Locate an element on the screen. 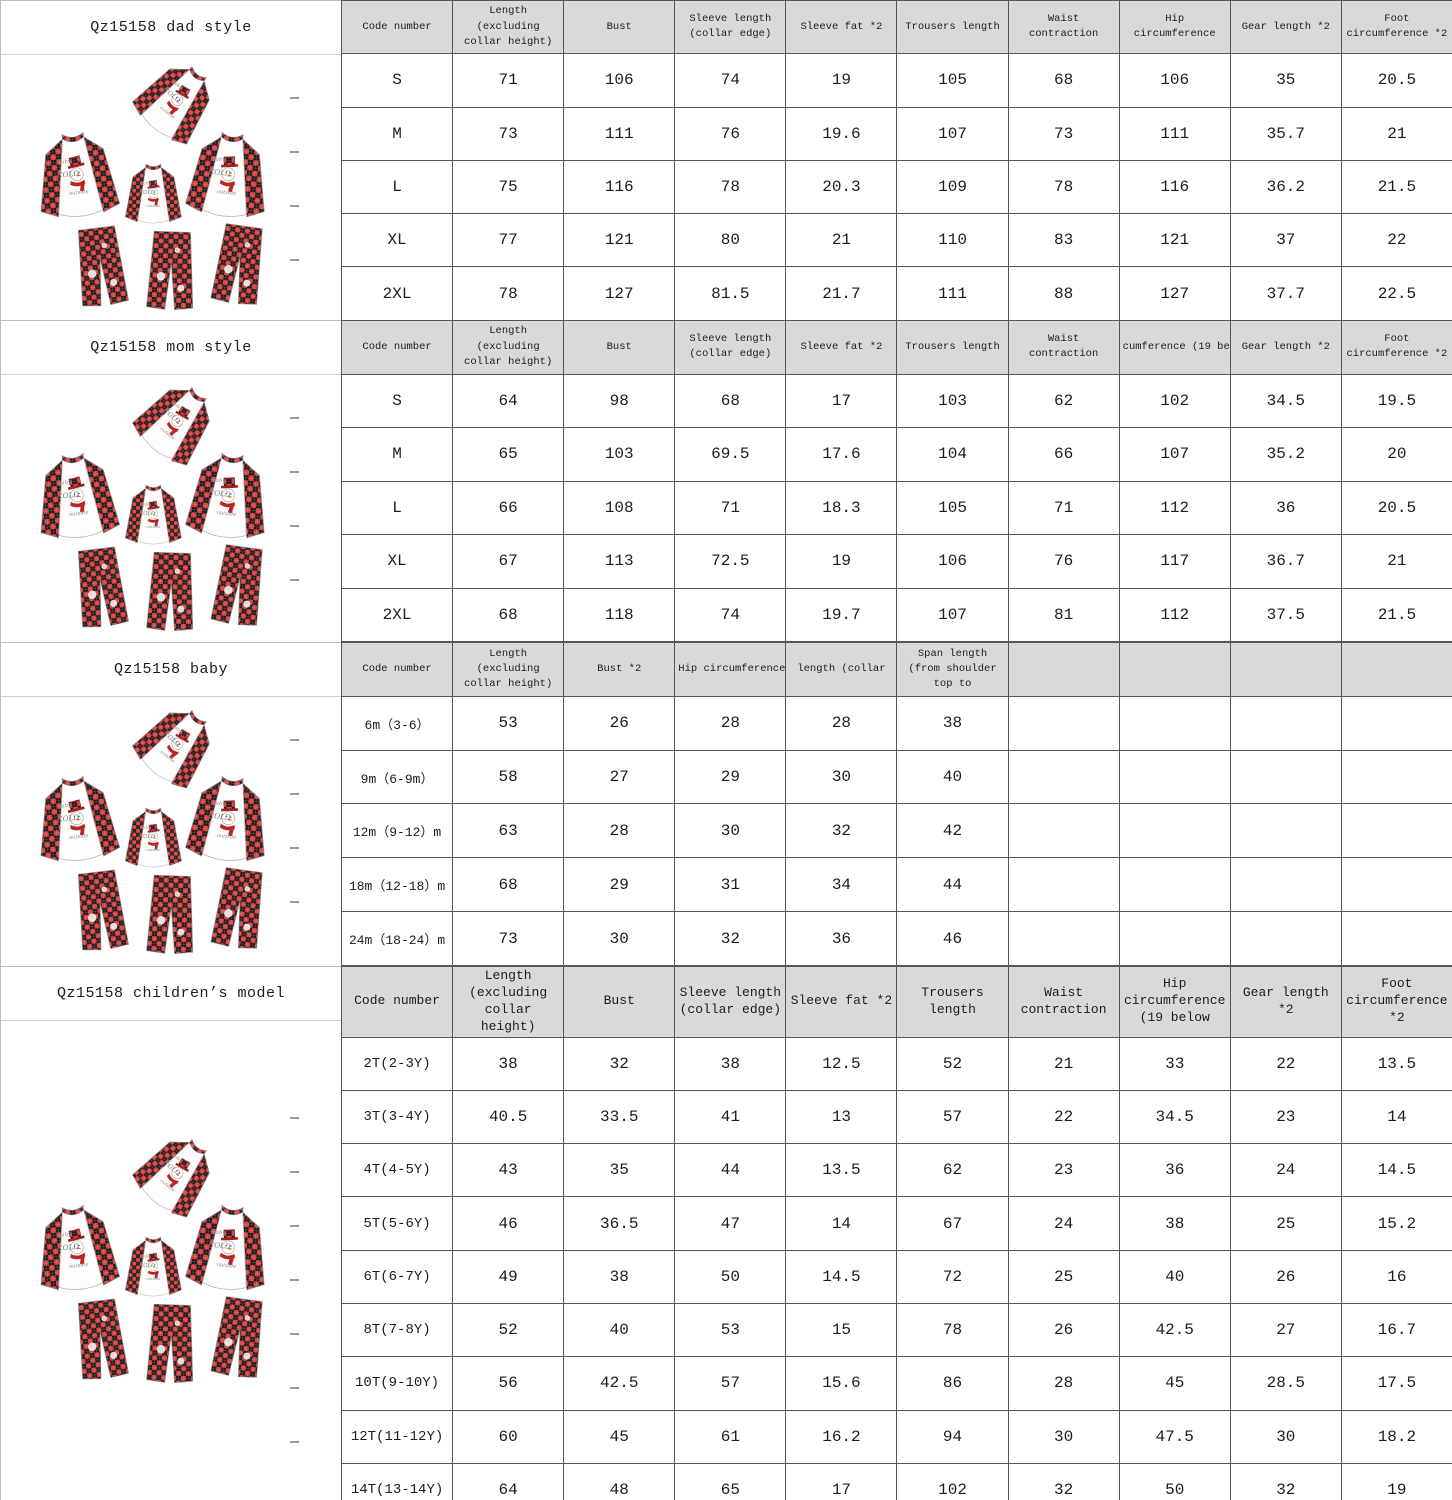 The width and height of the screenshot is (1452, 1500). row-label: 24m（18-24）m is located at coordinates (397, 938).